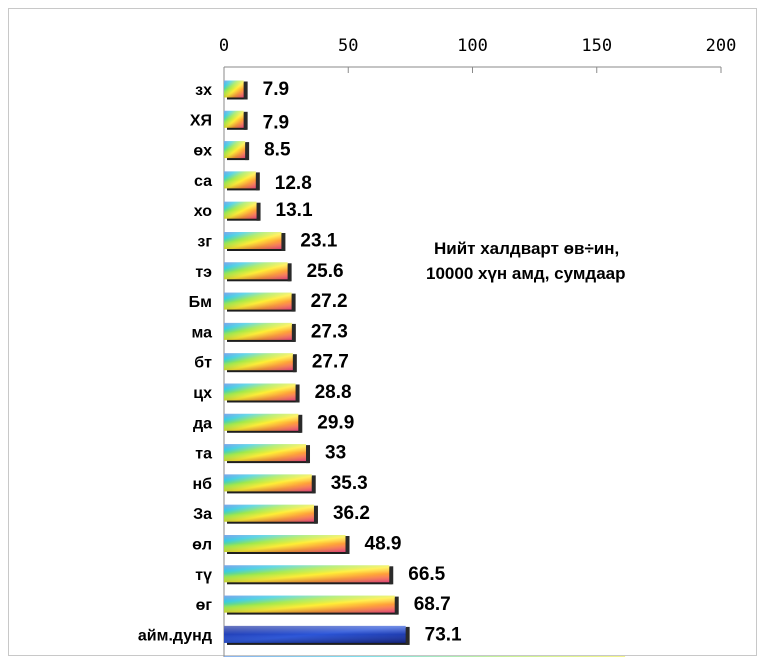  Describe the element at coordinates (202, 393) in the screenshot. I see `category-label: цх` at that location.